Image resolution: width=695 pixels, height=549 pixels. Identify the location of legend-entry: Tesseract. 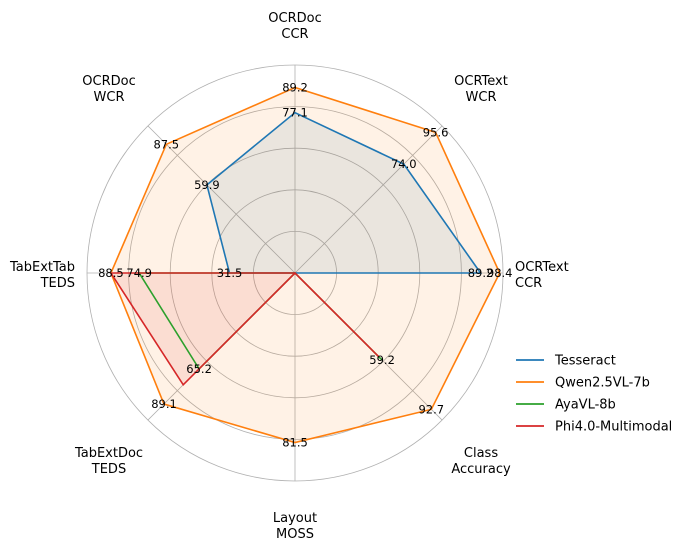
(566, 361).